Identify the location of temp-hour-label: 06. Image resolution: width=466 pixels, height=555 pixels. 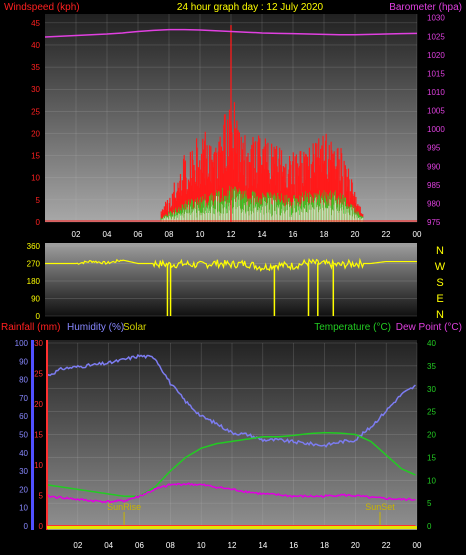
(139, 545).